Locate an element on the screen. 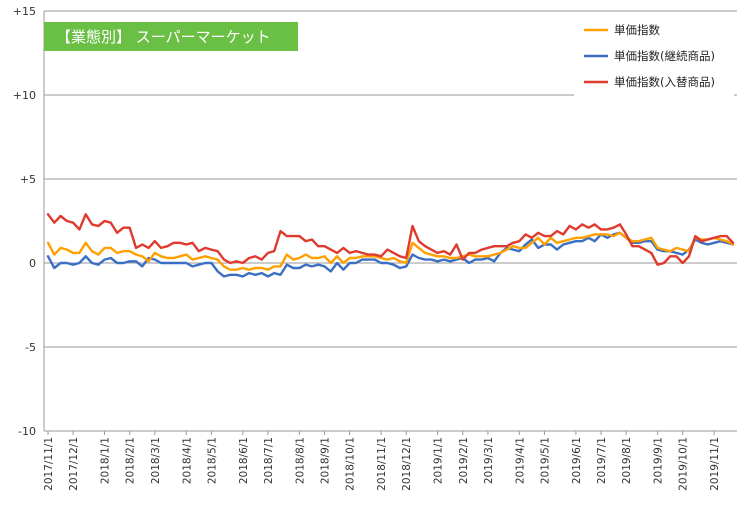 This screenshot has width=745, height=510. y-tick-label: -5 is located at coordinates (30, 347).